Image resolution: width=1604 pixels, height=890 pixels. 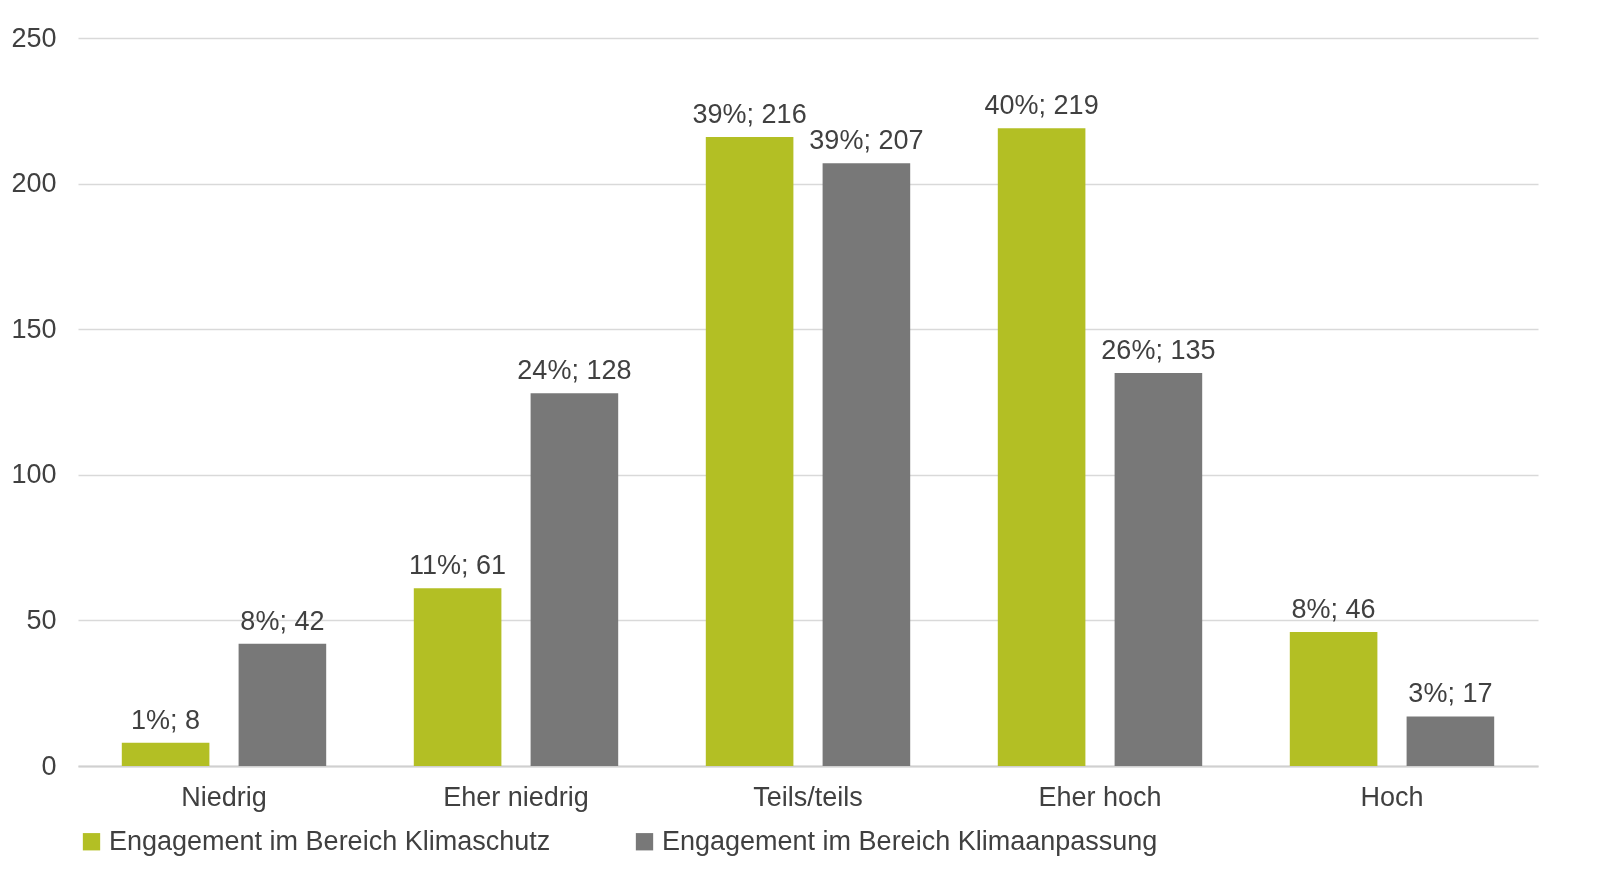 What do you see at coordinates (34, 183) in the screenshot?
I see `y-tick-label: 200` at bounding box center [34, 183].